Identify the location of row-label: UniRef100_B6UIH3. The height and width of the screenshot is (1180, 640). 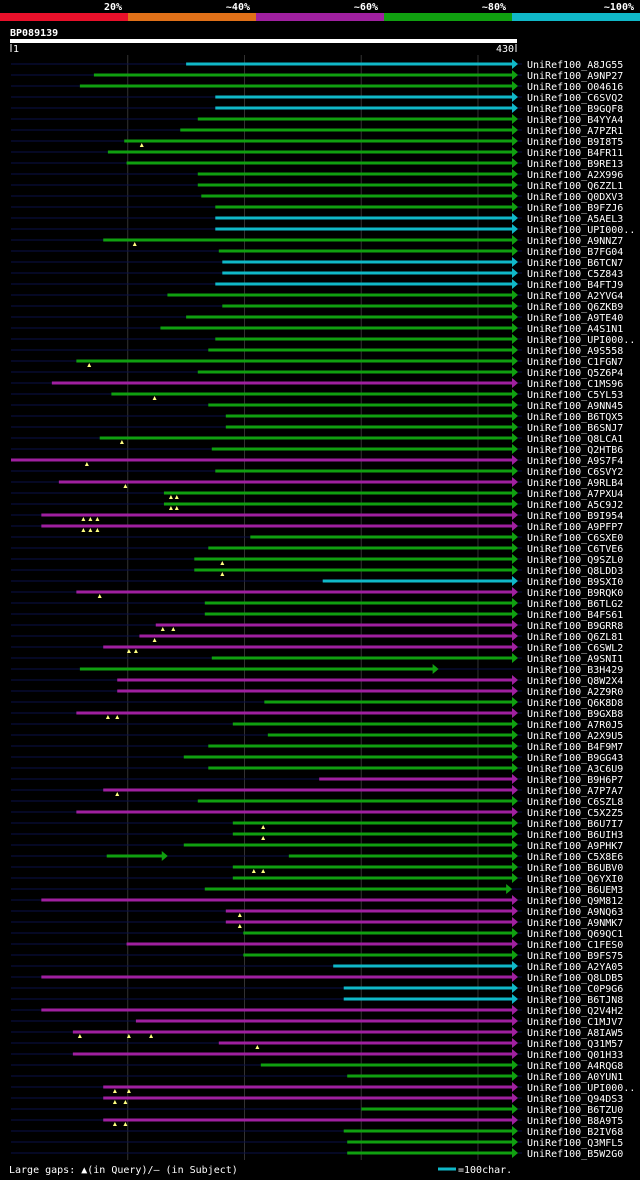
(575, 835).